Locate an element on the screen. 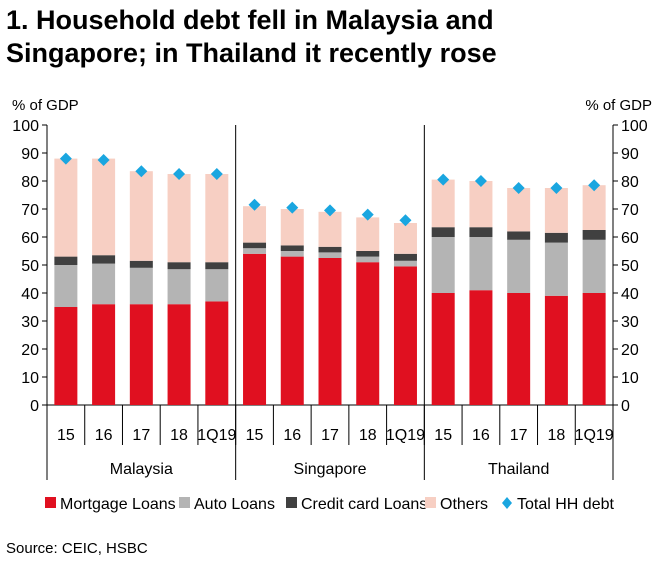 The width and height of the screenshot is (664, 567). y-tick-label-right: 60 is located at coordinates (630, 238).